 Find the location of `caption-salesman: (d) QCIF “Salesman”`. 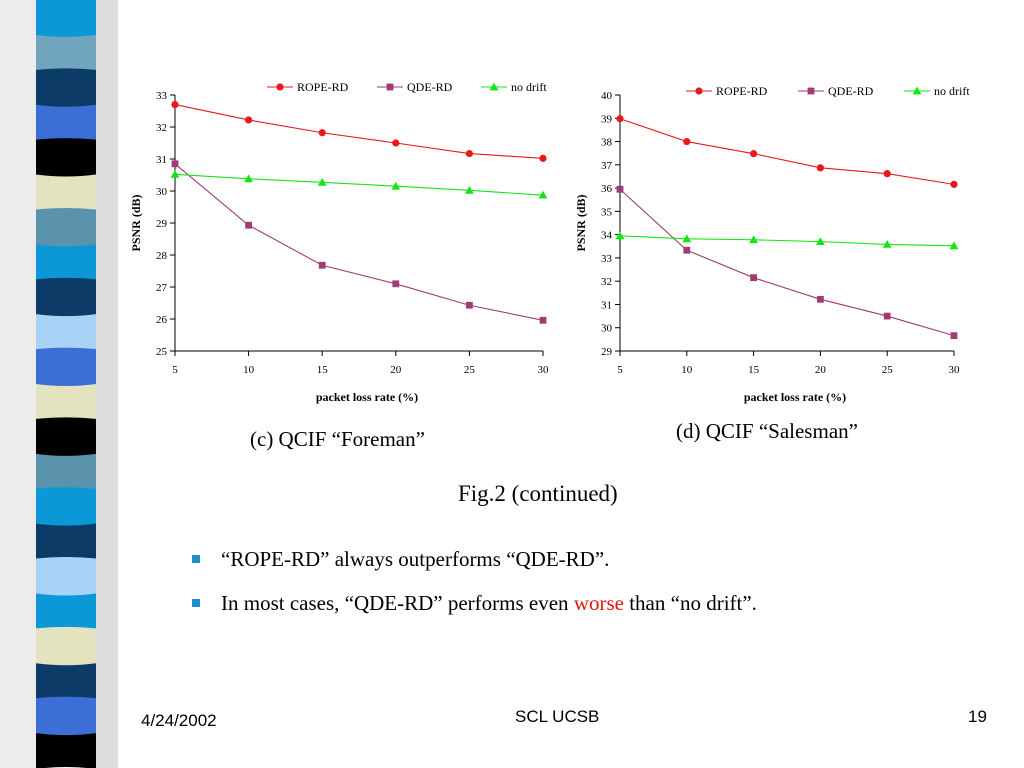

caption-salesman: (d) QCIF “Salesman” is located at coordinates (767, 431).